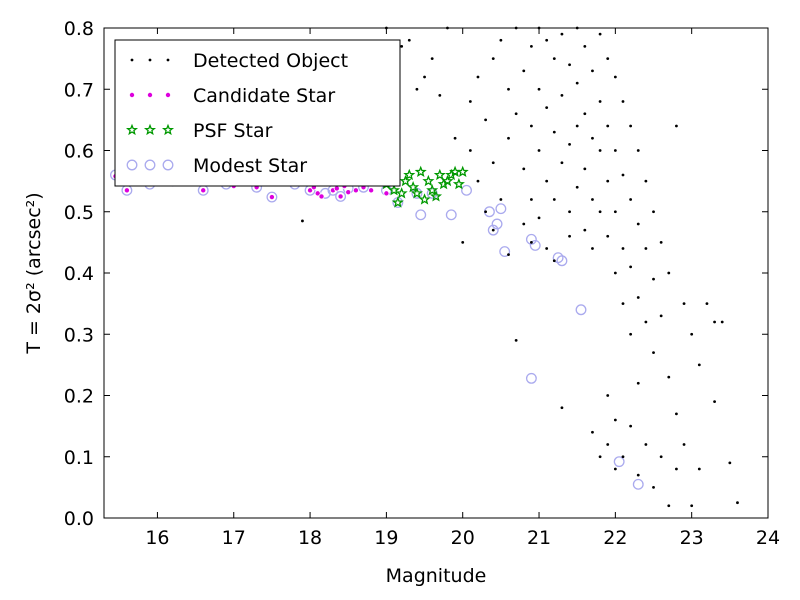 Image resolution: width=800 pixels, height=600 pixels. Describe the element at coordinates (257, 113) in the screenshot. I see `legend-box` at that location.